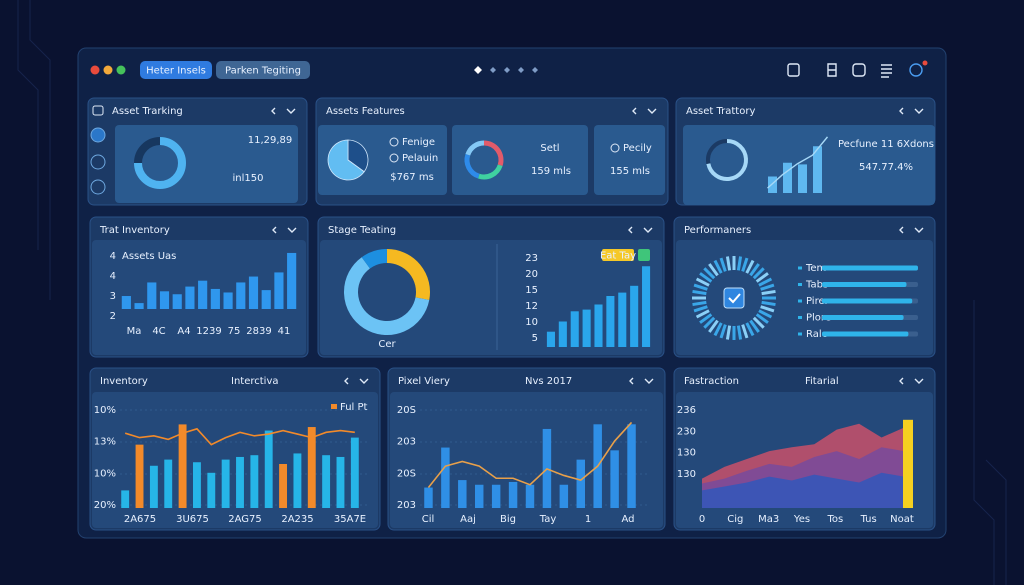 The image size is (1024, 585). I want to click on panel-title: Trat Inventory, so click(134, 230).